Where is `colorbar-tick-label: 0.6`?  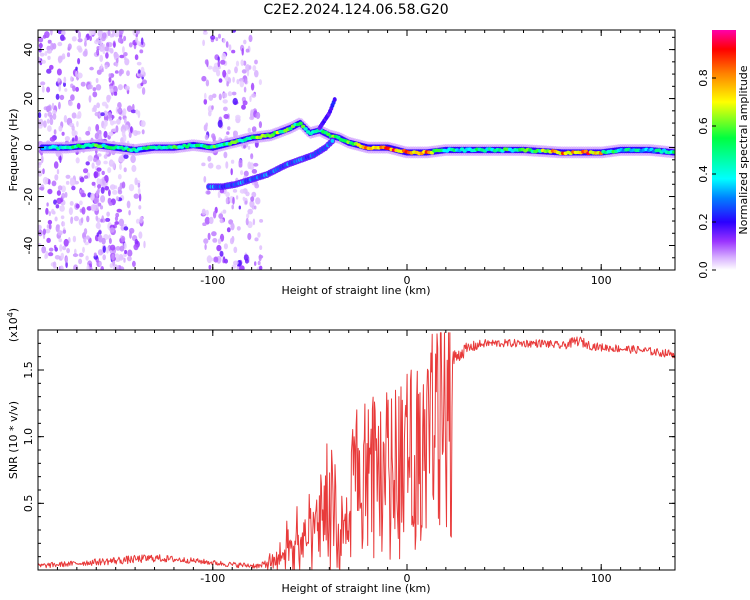
colorbar-tick-label: 0.6 is located at coordinates (703, 126).